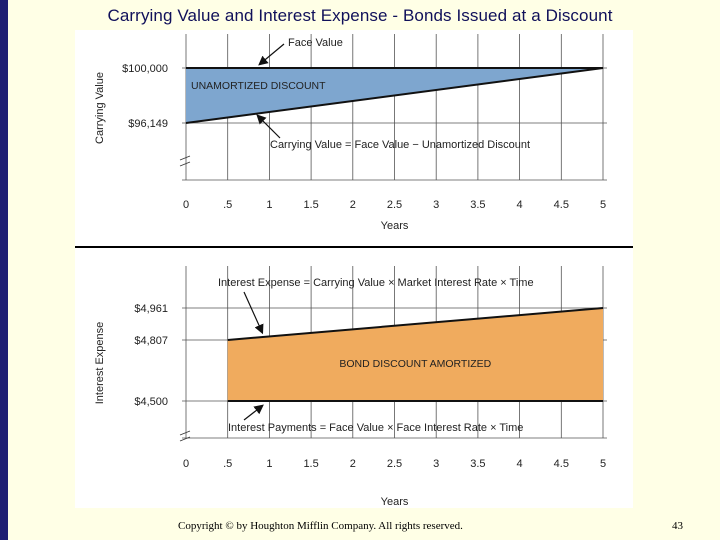 The width and height of the screenshot is (720, 540). Describe the element at coordinates (415, 364) in the screenshot. I see `bond-discount-amortized-label: BOND DISCOUNT AMORTIZED` at that location.